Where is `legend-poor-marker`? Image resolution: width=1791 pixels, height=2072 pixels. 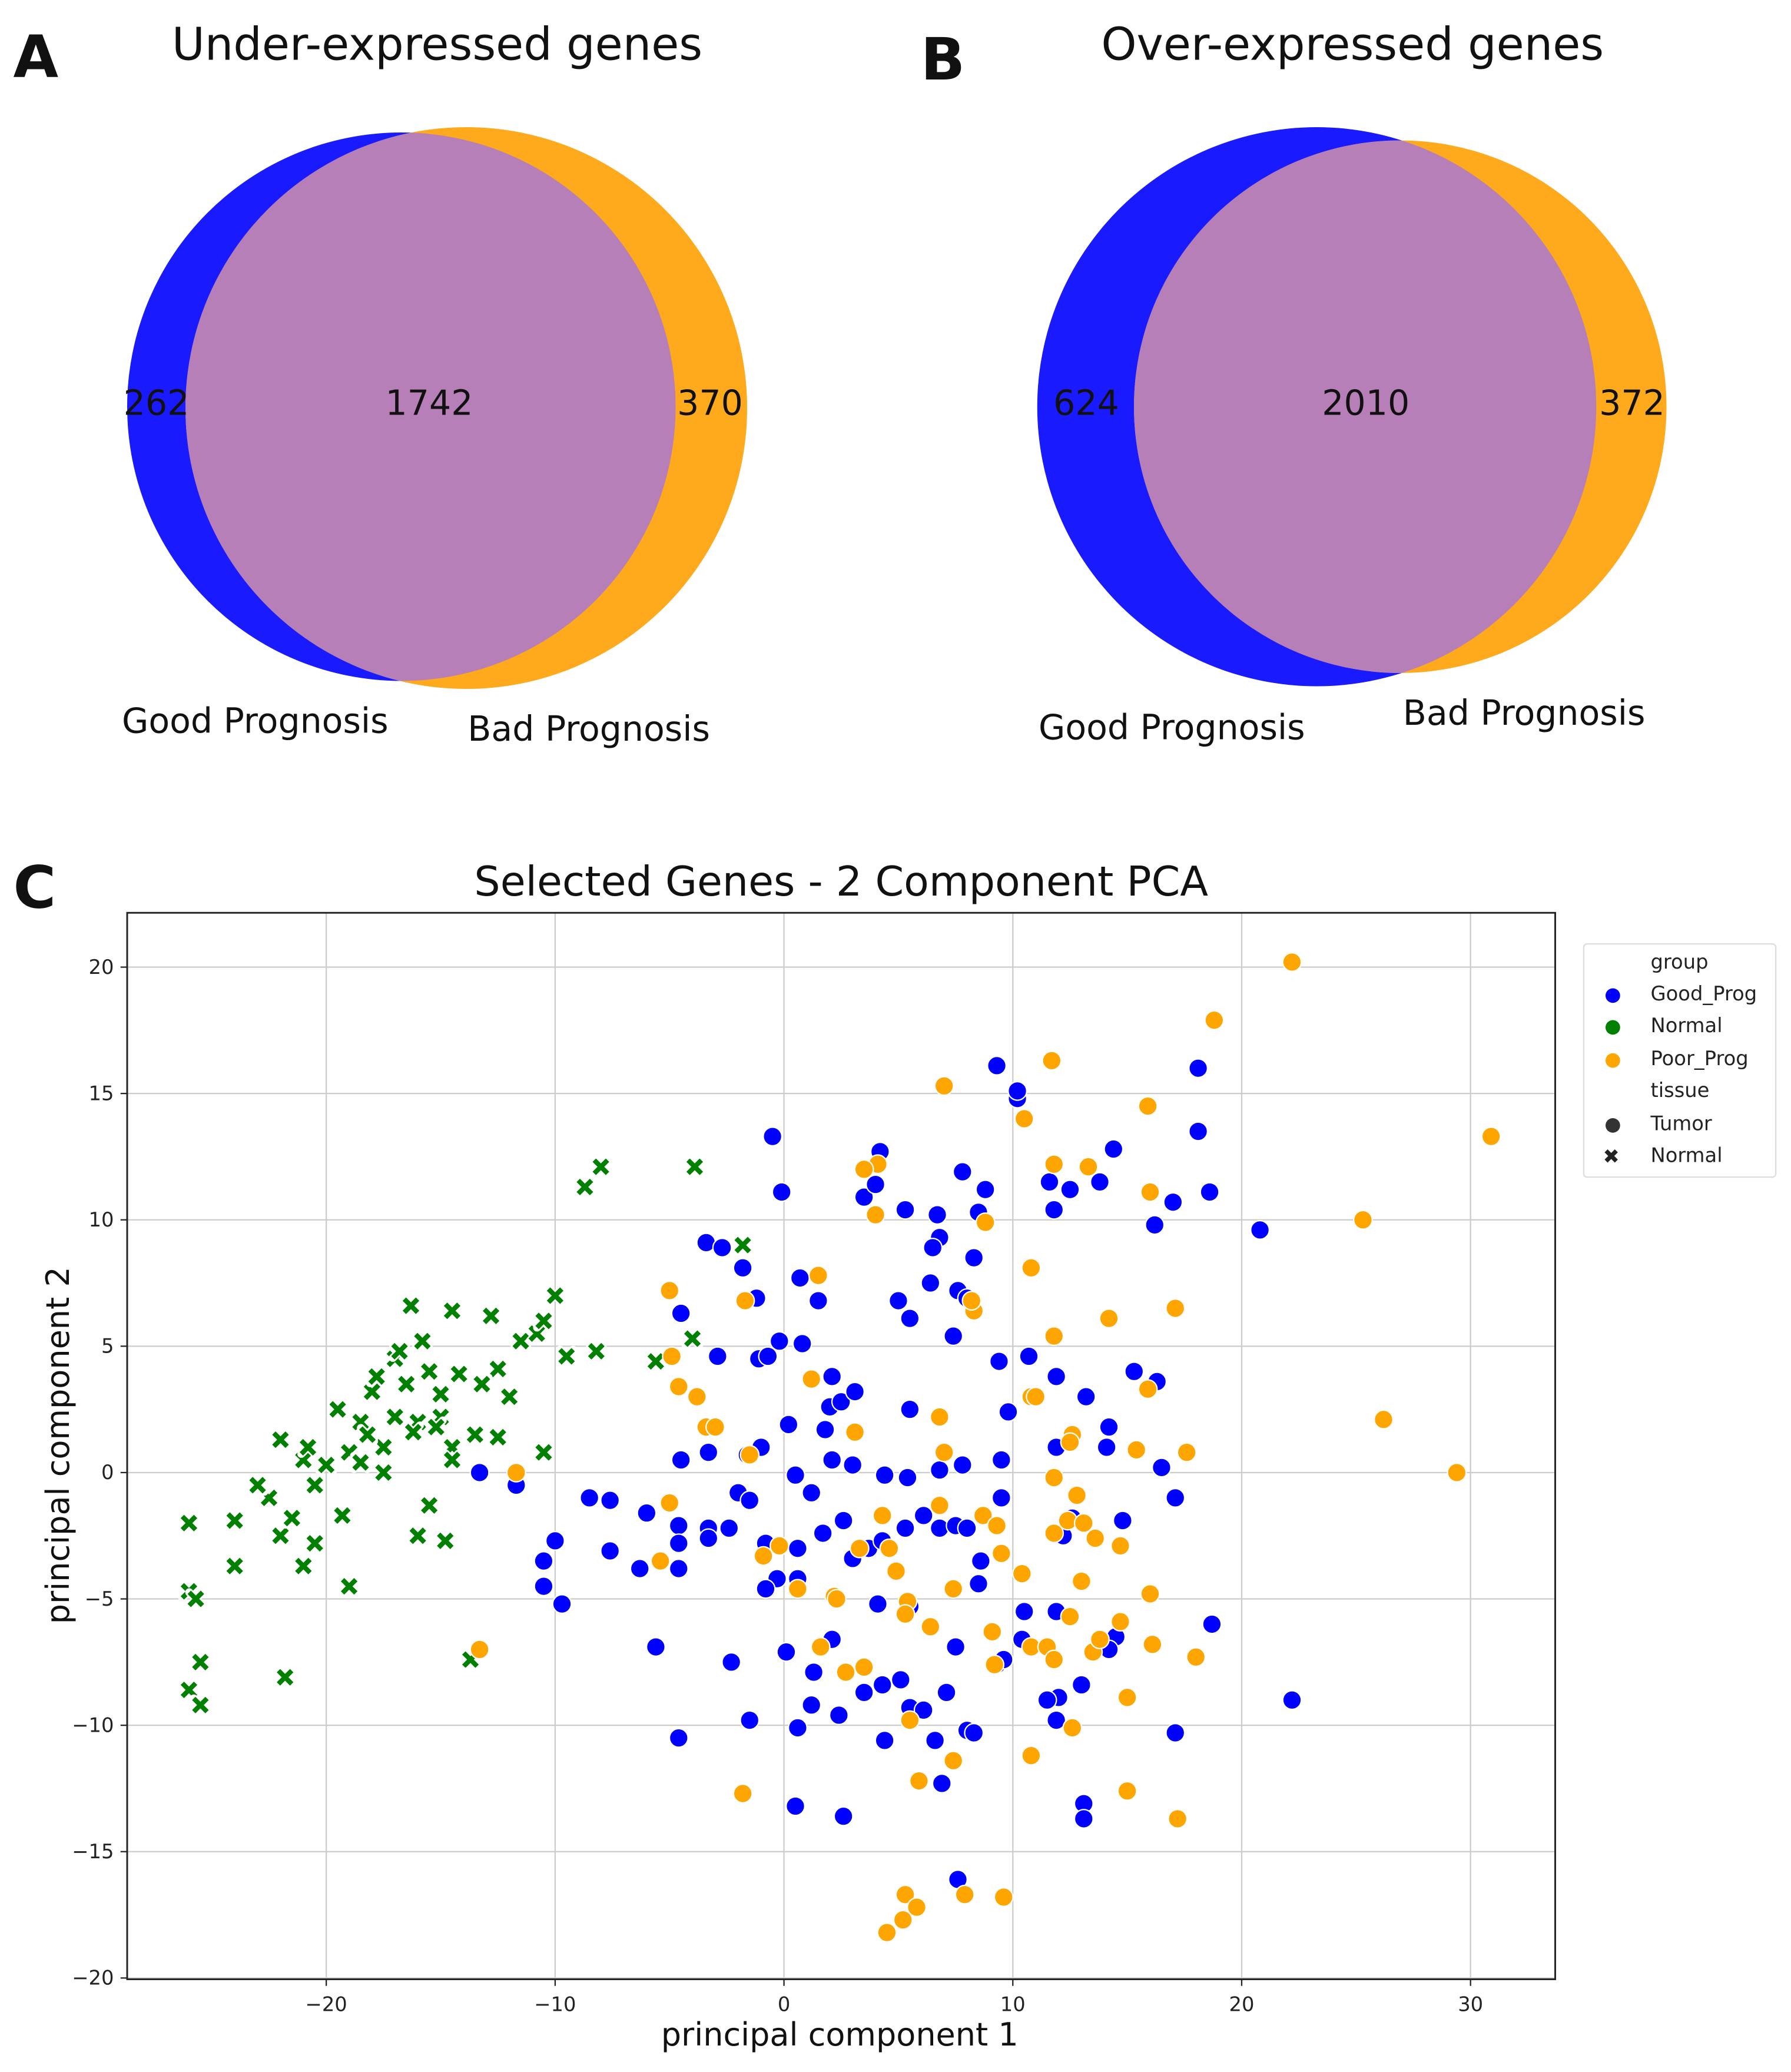 legend-poor-marker is located at coordinates (1613, 1060).